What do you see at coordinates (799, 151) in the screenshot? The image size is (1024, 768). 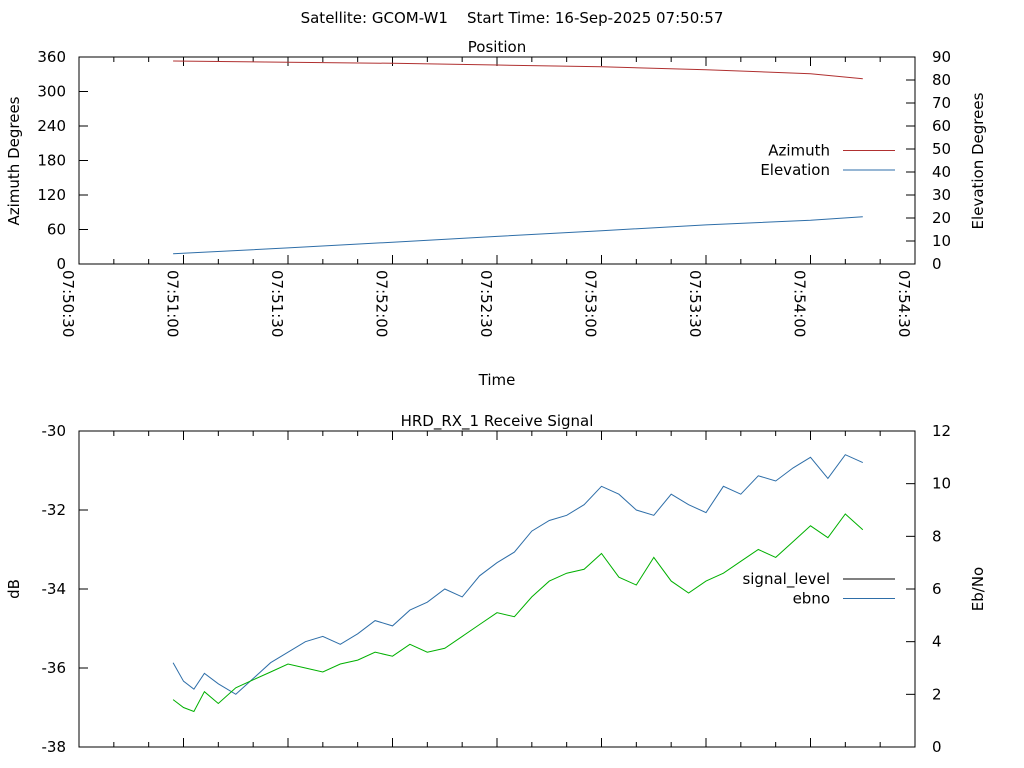 I see `legend-label: Azimuth` at bounding box center [799, 151].